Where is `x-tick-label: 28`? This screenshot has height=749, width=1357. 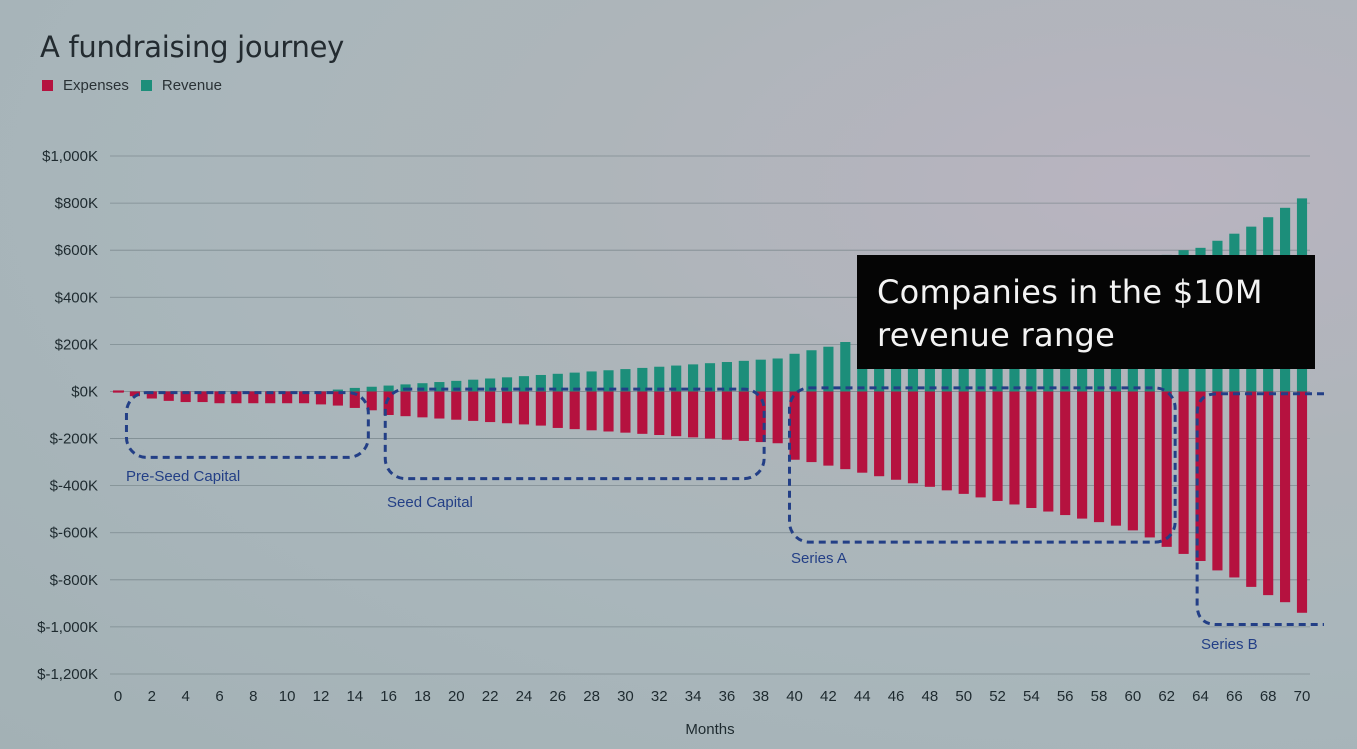 x-tick-label: 28 is located at coordinates (591, 696).